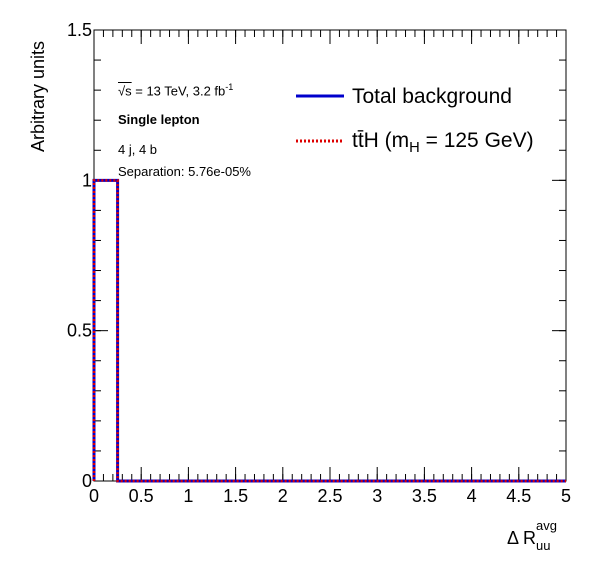 This screenshot has width=596, height=572. Describe the element at coordinates (518, 496) in the screenshot. I see `x-tick-label: 4.5` at that location.